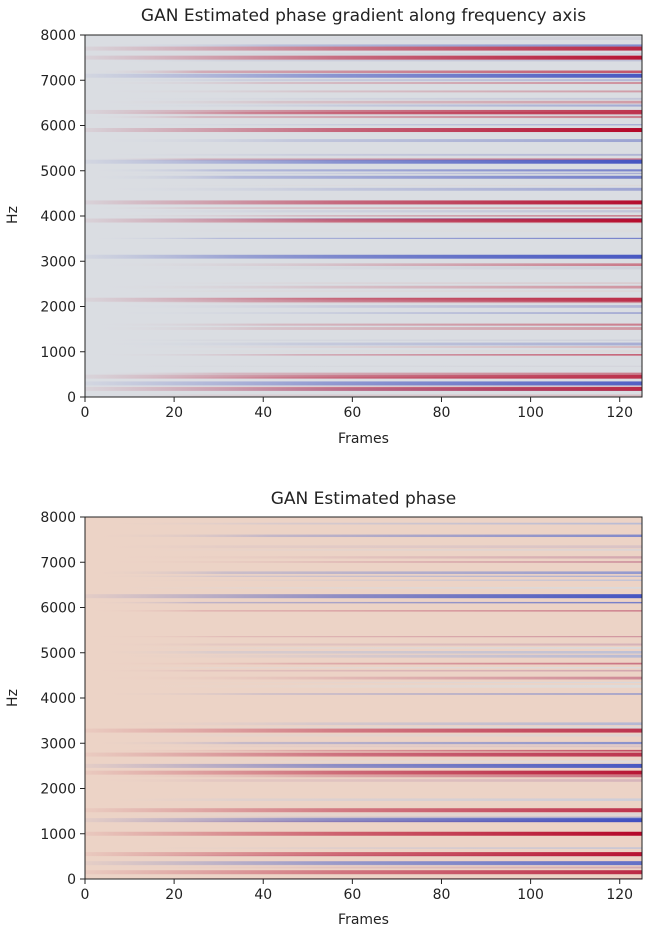 The height and width of the screenshot is (942, 670). I want to click on y-tick-label: 1000, so click(58, 353).